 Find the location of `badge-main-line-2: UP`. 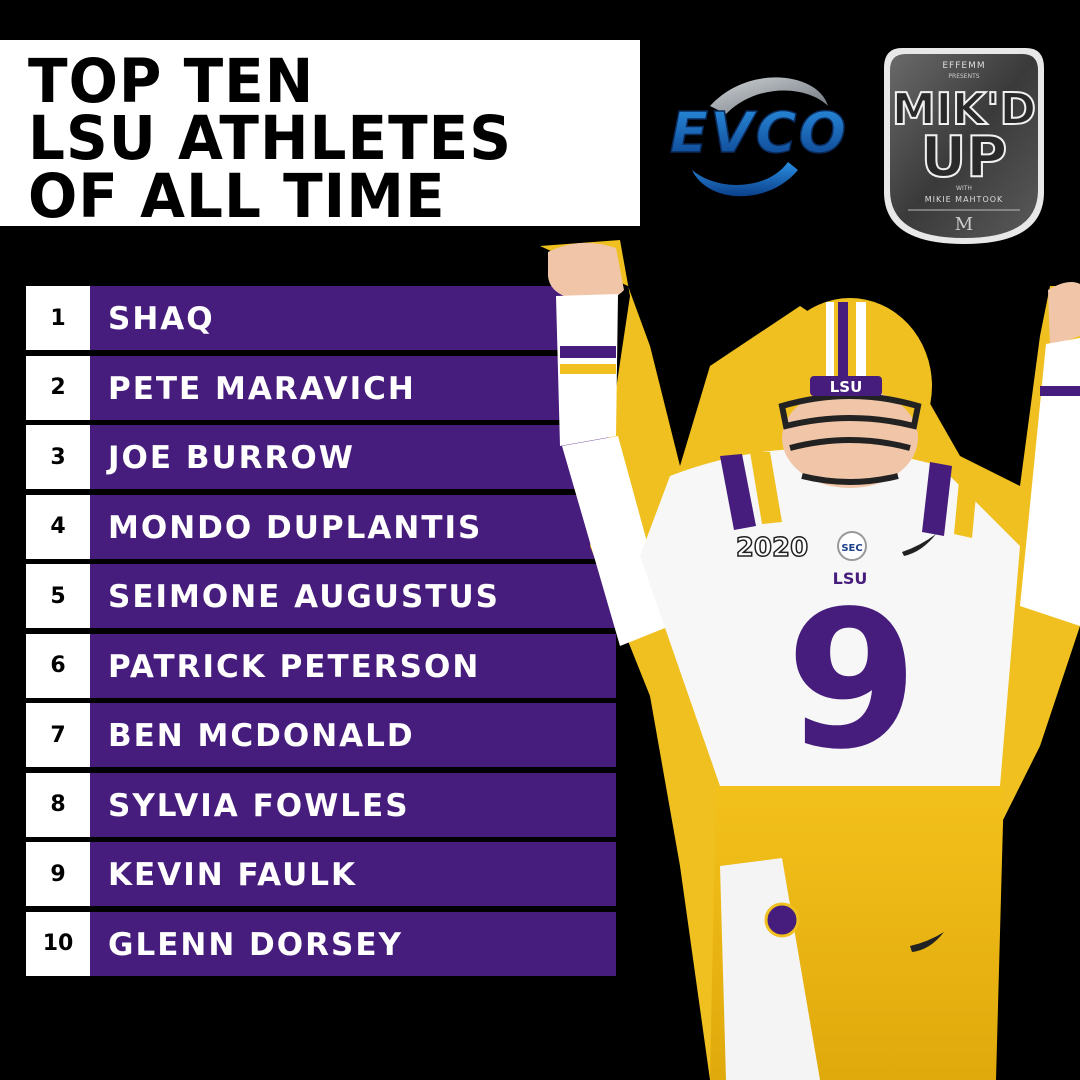

badge-main-line-2: UP is located at coordinates (964, 157).